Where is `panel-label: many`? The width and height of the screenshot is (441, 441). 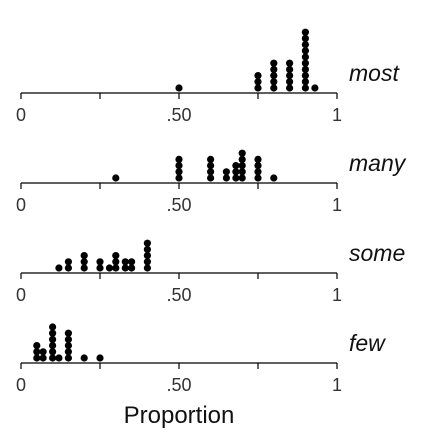
panel-label: many is located at coordinates (378, 163).